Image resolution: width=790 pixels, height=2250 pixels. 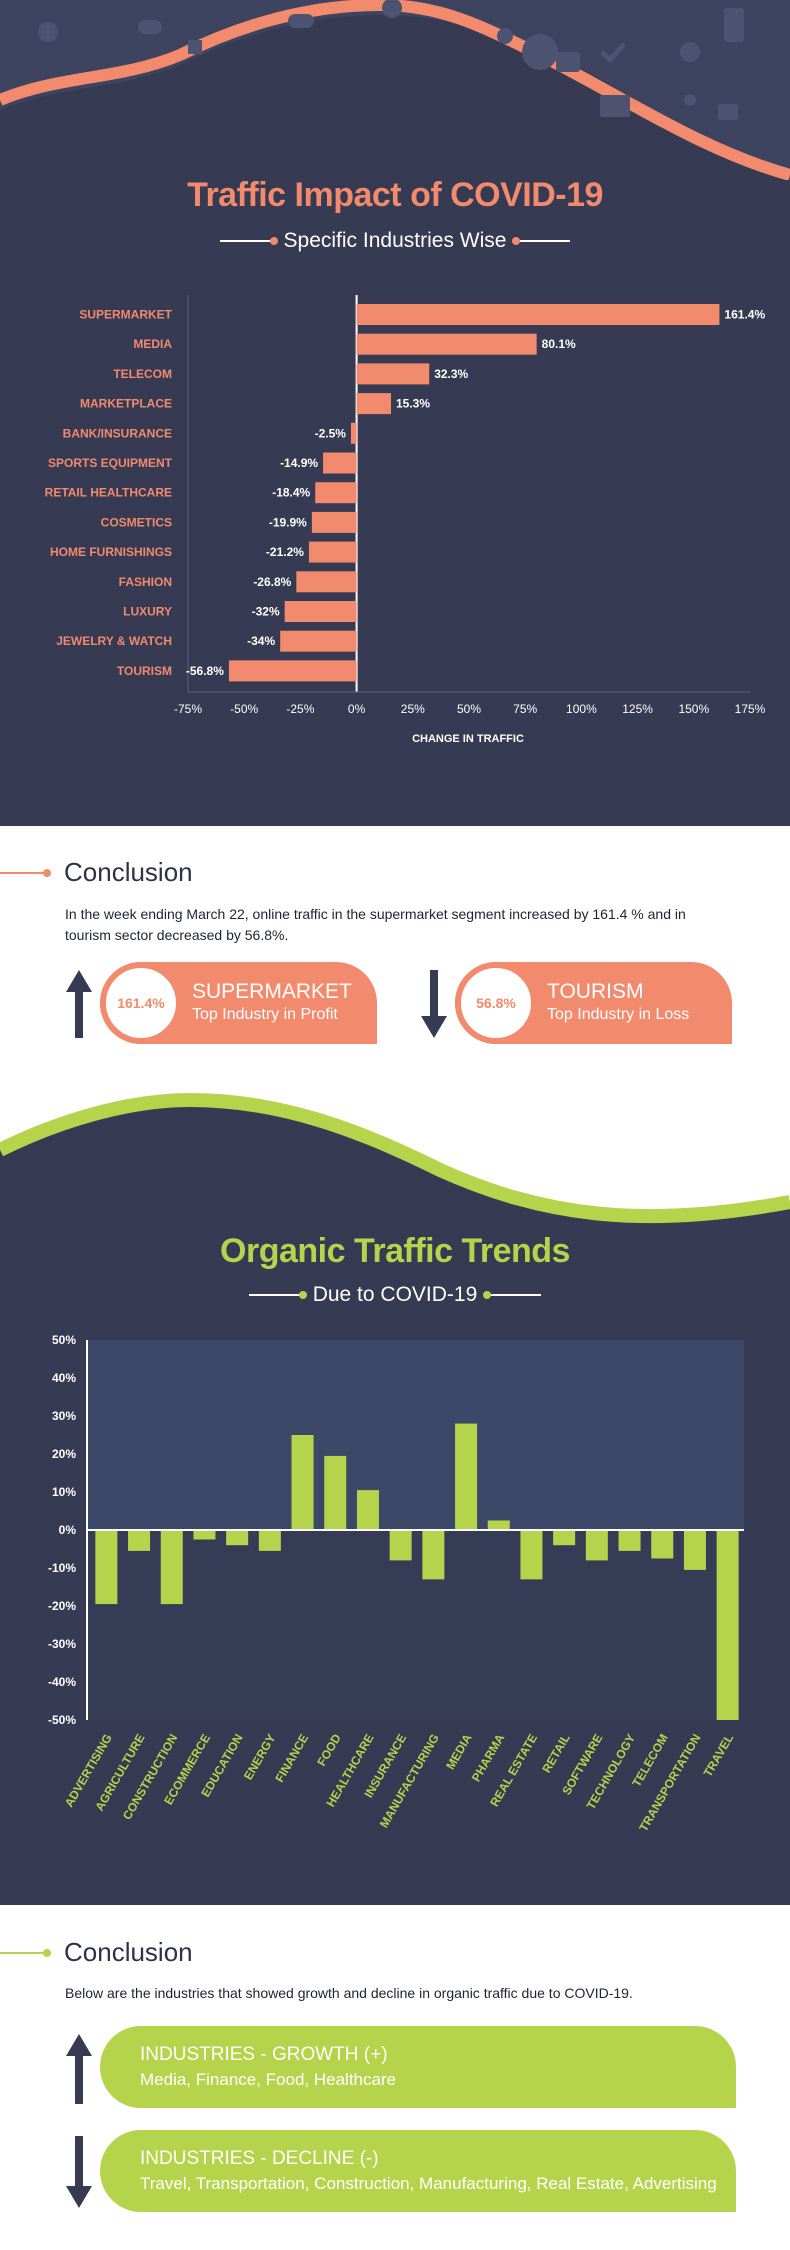 I want to click on chart1-category-label: HOME FURNISHINGS, so click(x=111, y=552).